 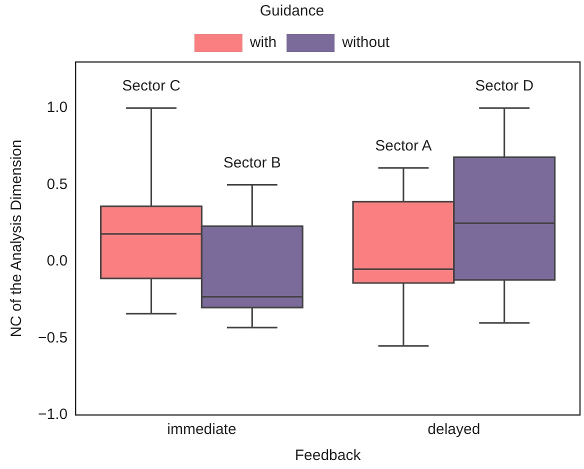 What do you see at coordinates (262, 43) in the screenshot?
I see `legend-label: with` at bounding box center [262, 43].